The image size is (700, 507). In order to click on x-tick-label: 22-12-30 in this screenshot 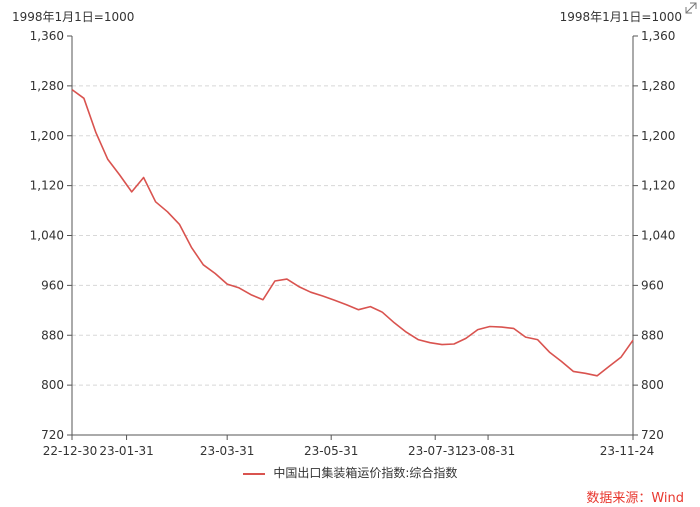, I will do `click(70, 451)`.